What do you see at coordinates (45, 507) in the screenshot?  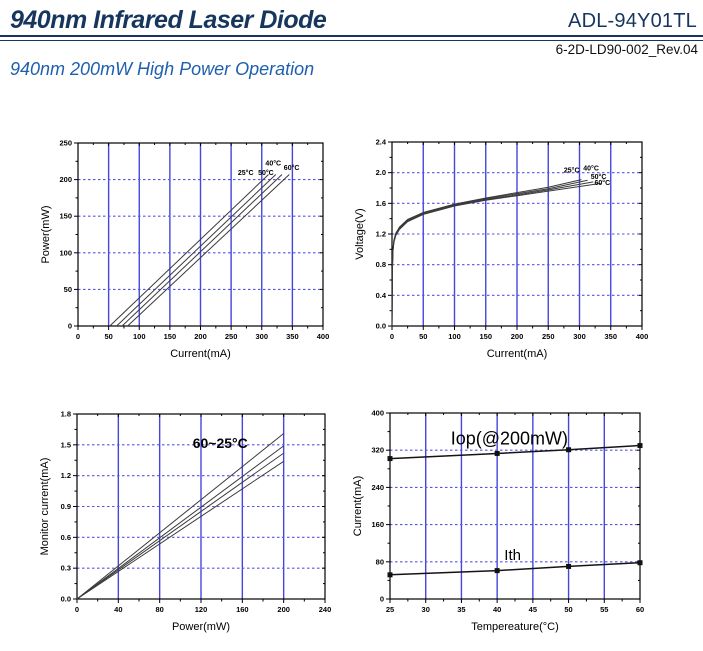 I see `svg-text: Monitor current(mA)` at bounding box center [45, 507].